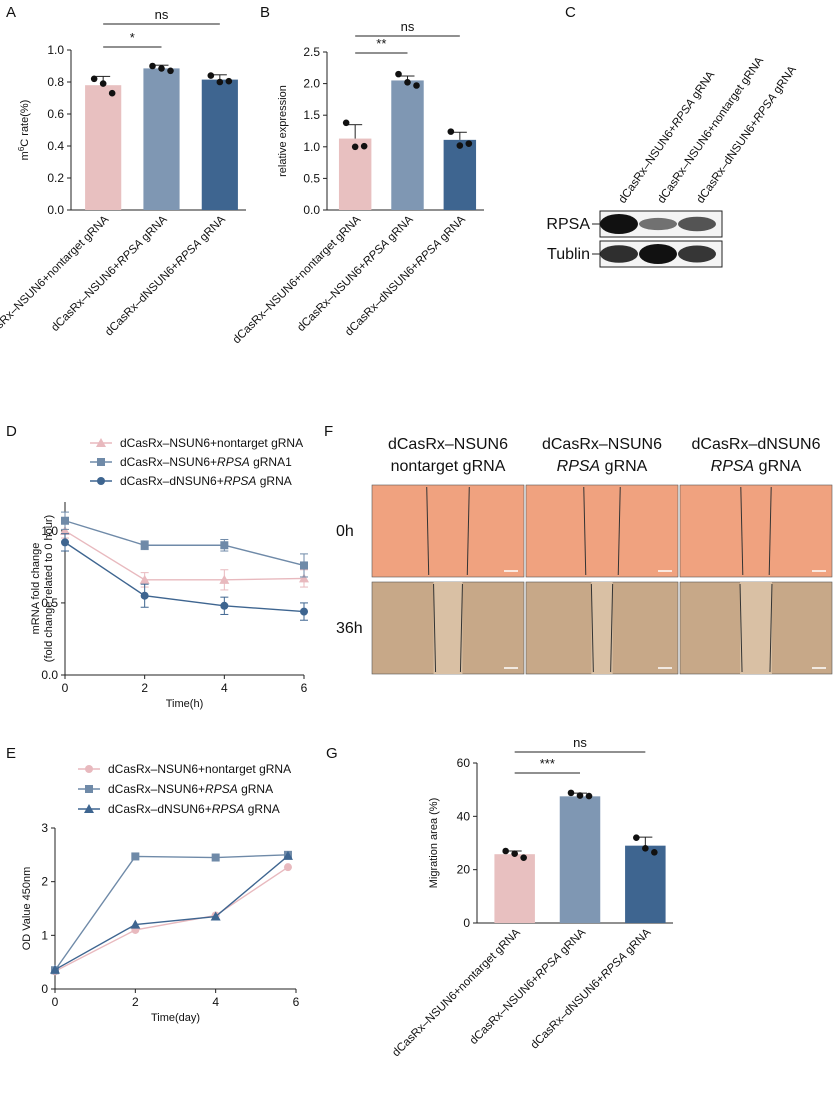 Image resolution: width=837 pixels, height=1114 pixels. Describe the element at coordinates (65, 688) in the screenshot. I see `x-tick-label: 0` at that location.